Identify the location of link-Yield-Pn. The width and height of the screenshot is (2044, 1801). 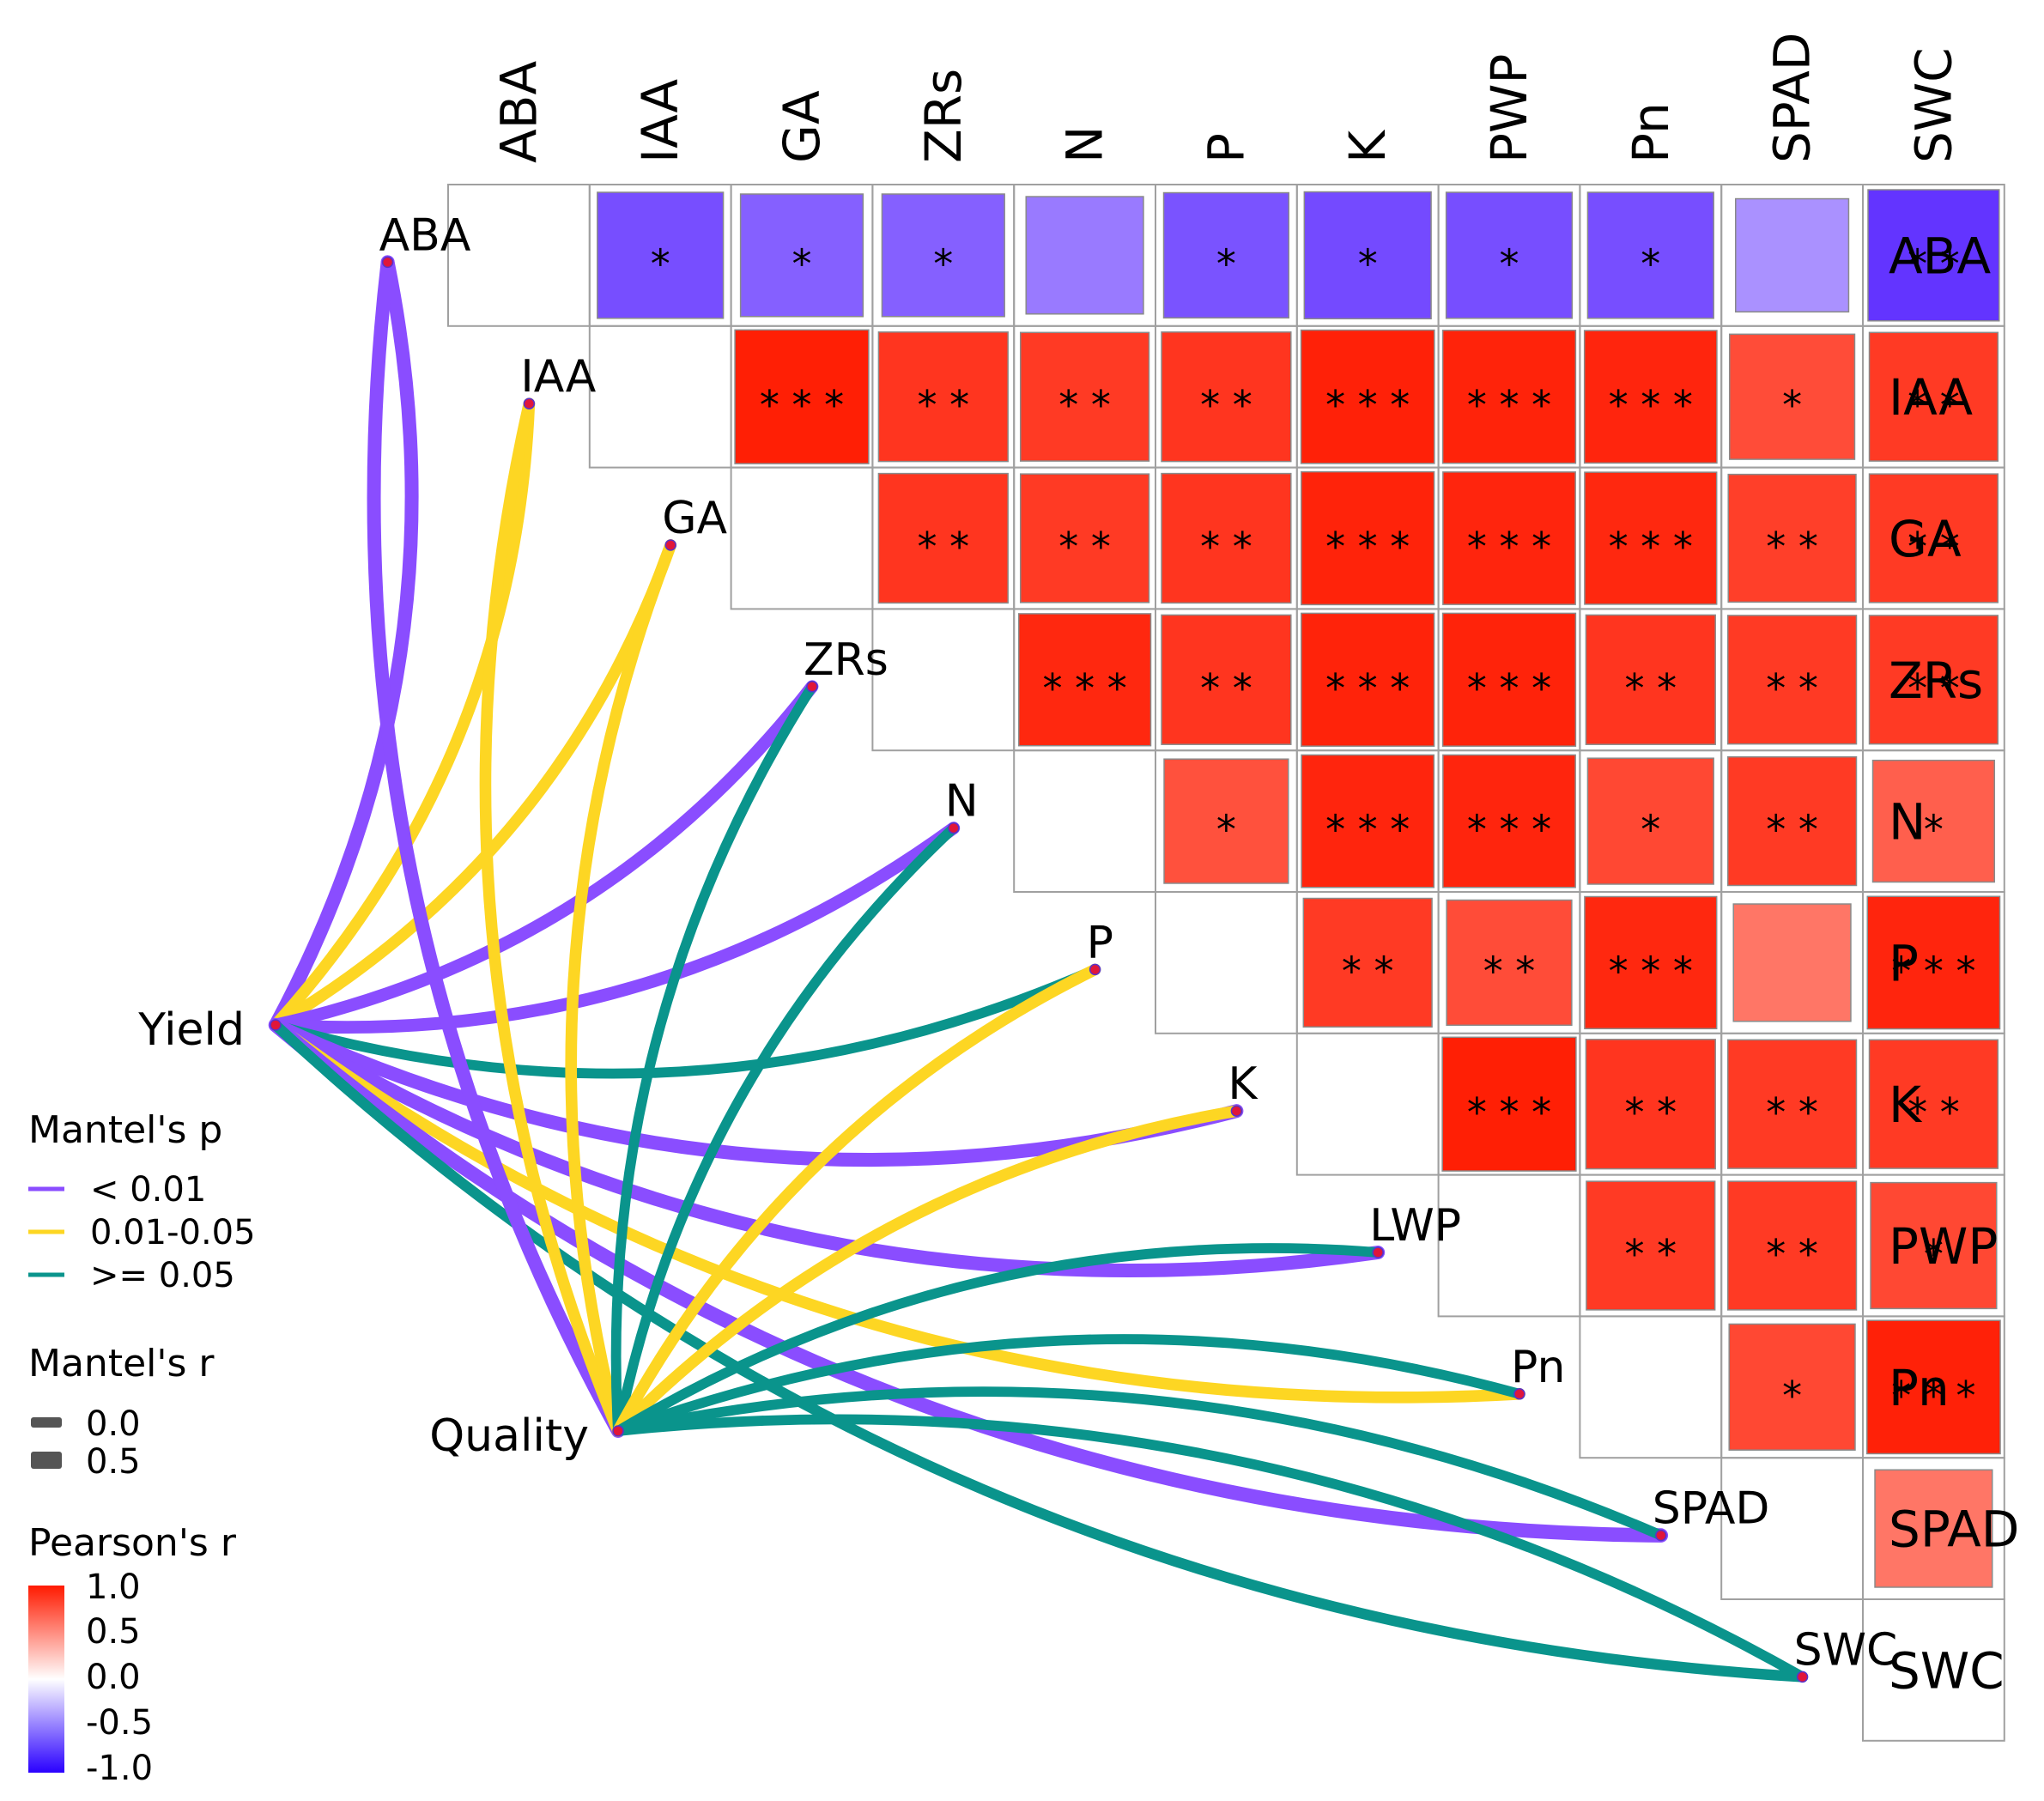
(897, 1212).